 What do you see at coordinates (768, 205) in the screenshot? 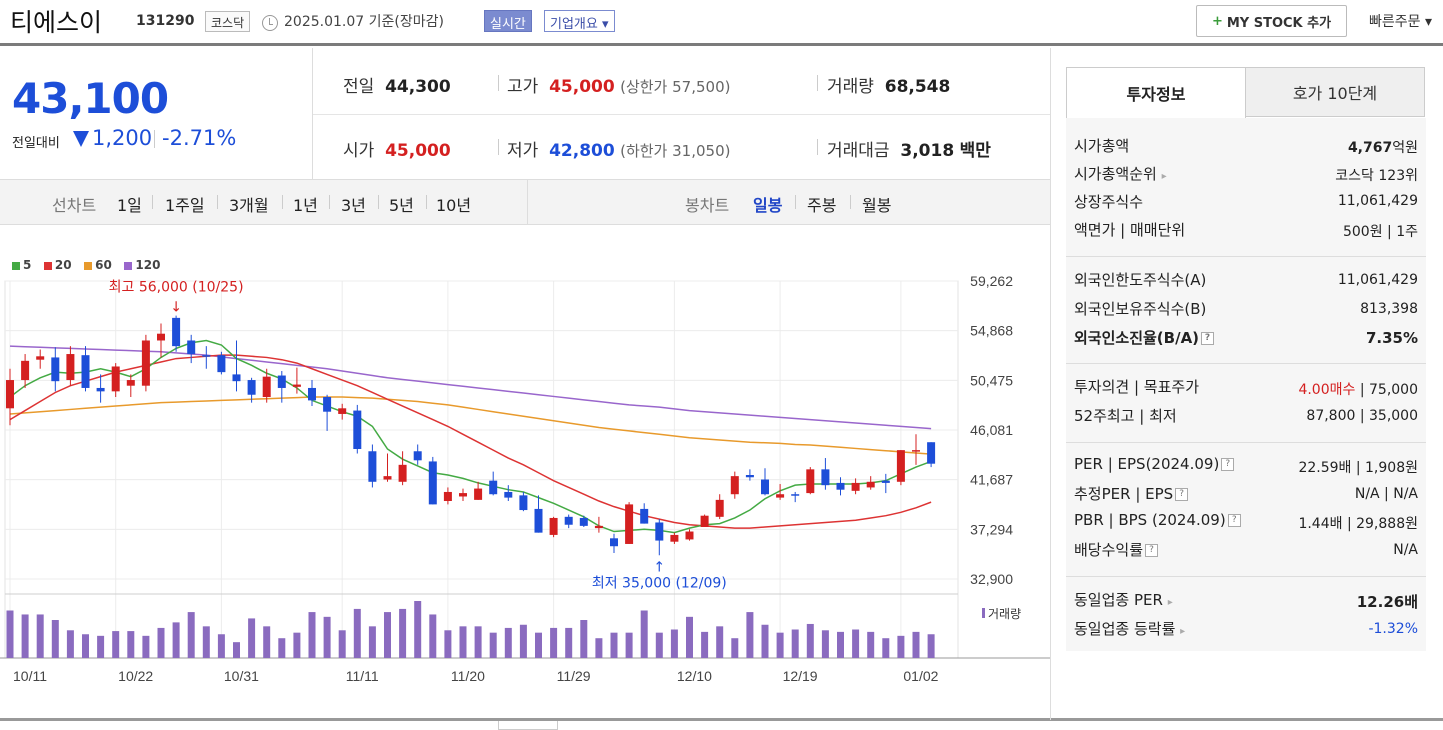
I see `tab-candle-daily: 일봉` at bounding box center [768, 205].